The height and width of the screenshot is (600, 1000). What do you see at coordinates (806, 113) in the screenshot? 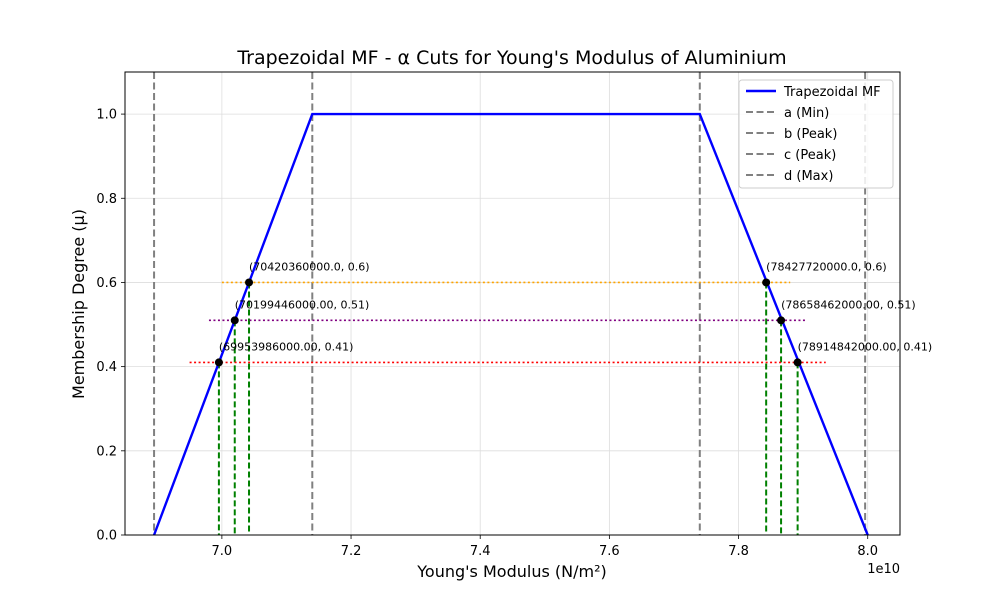
I see `legend-label: a (Min)` at bounding box center [806, 113].